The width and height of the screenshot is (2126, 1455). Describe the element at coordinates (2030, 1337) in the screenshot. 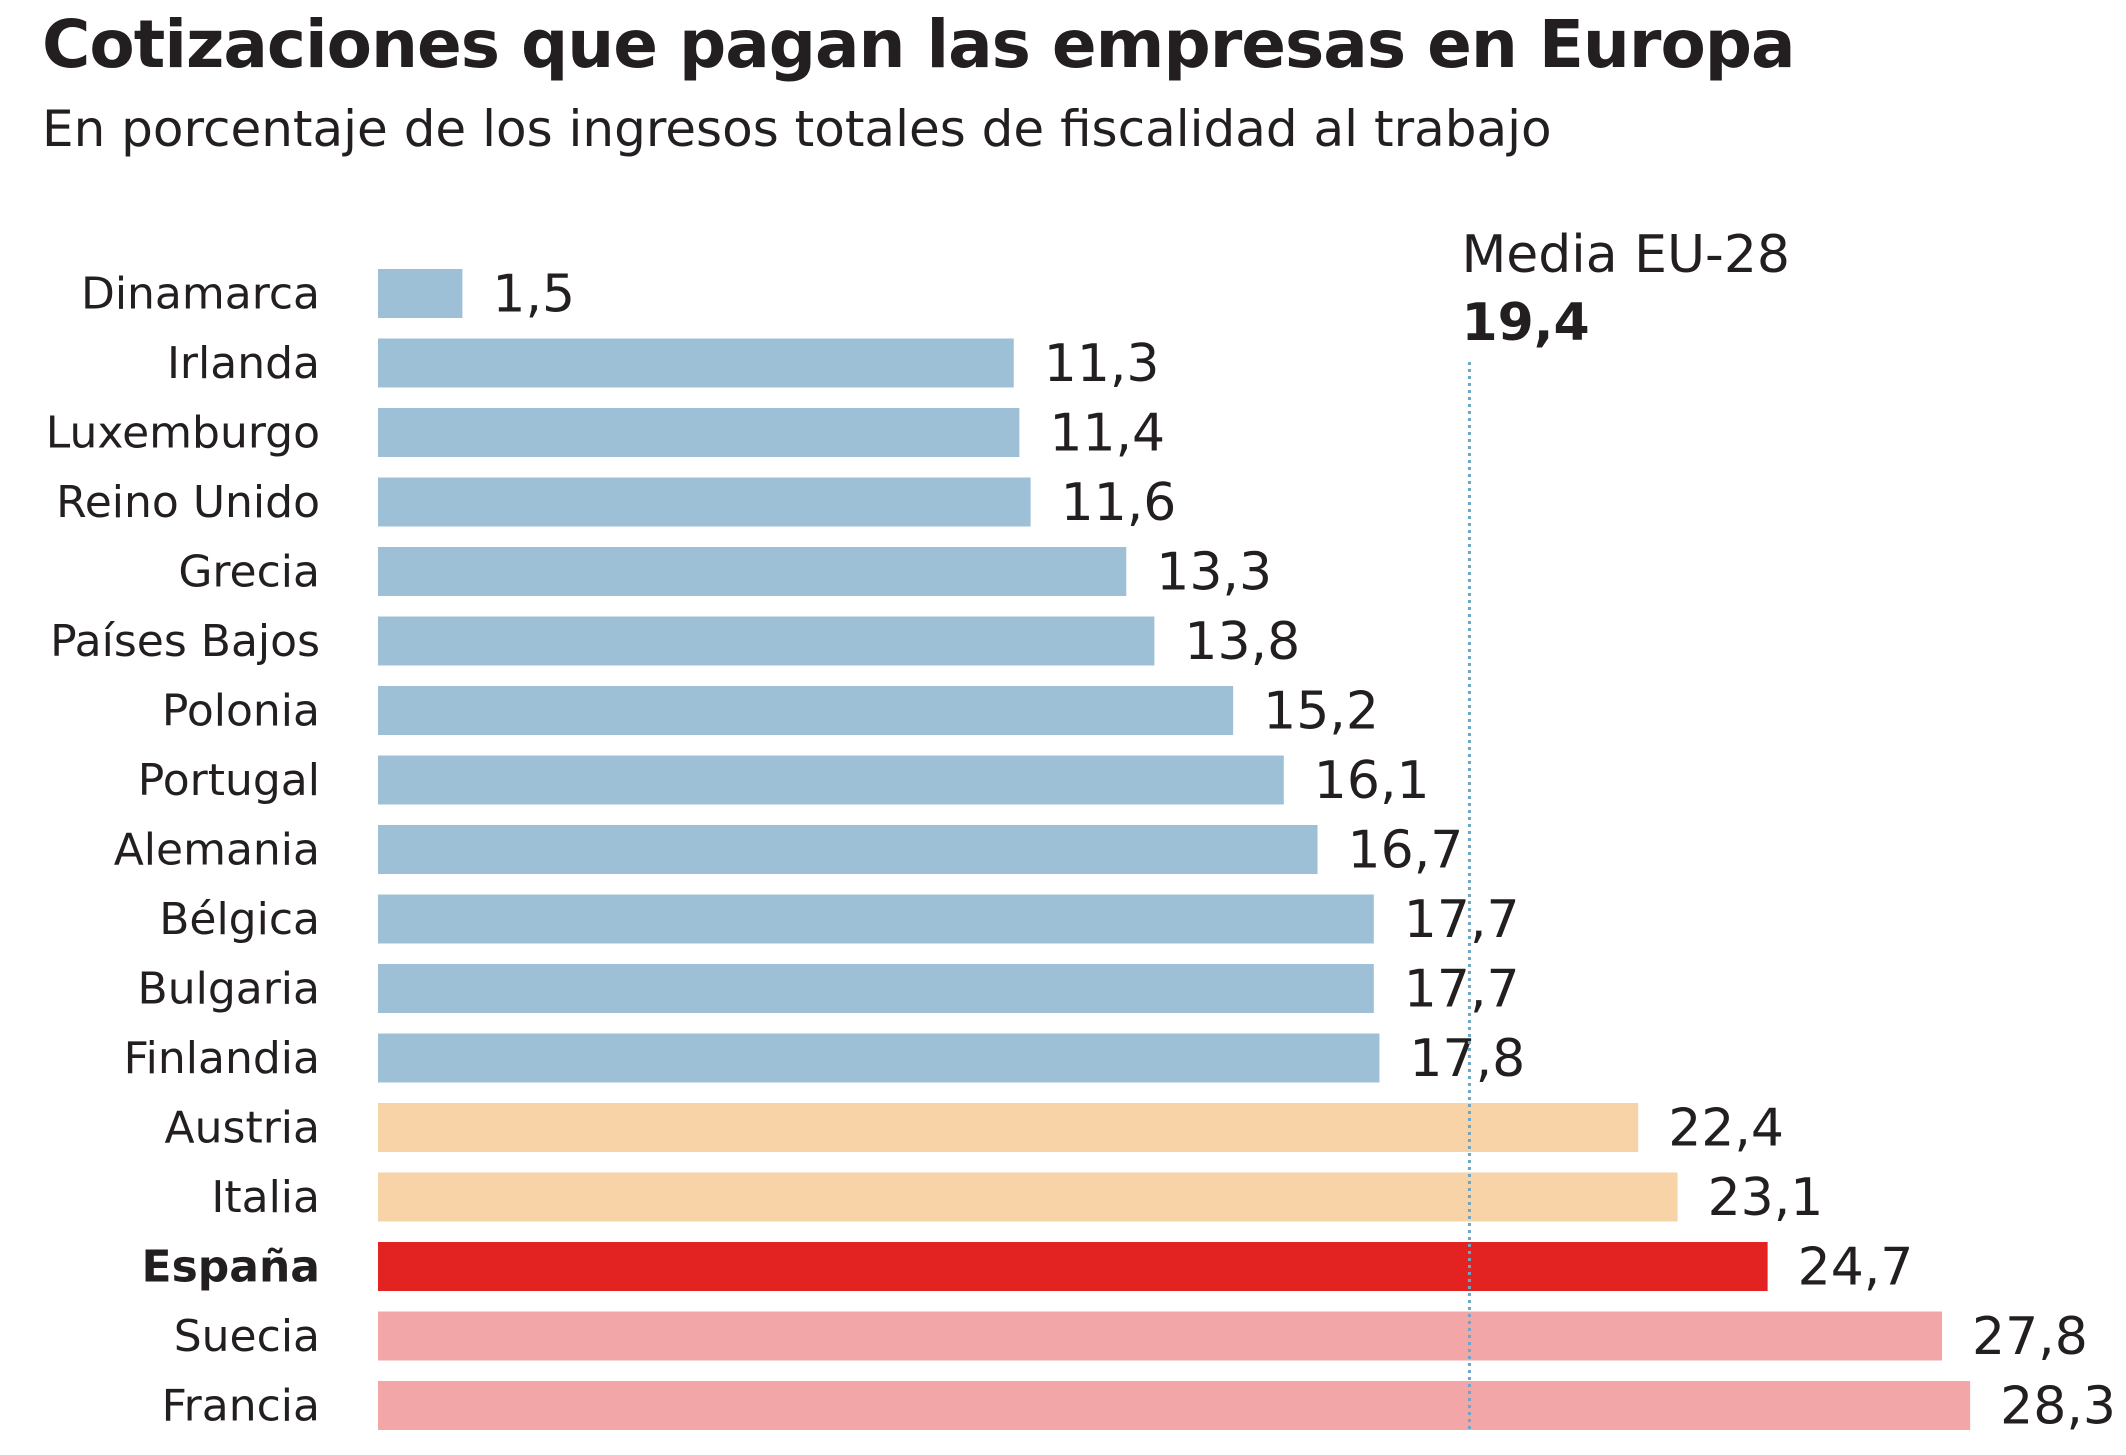

I see `value-label-suecia: 27,8` at that location.